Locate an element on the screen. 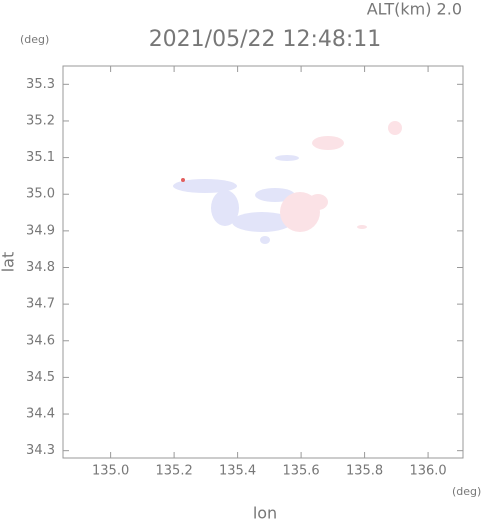  y-tick-label: 34.6 is located at coordinates (40, 340).